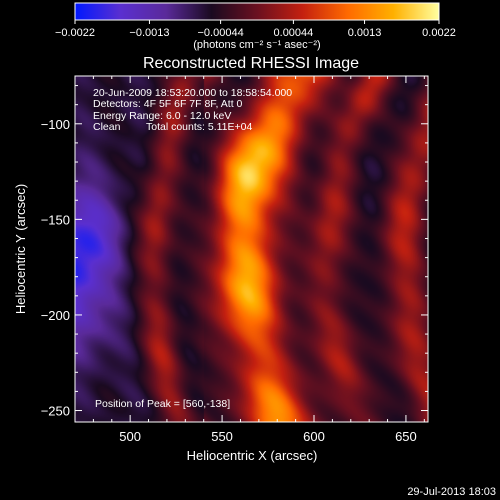 The image size is (500, 500). What do you see at coordinates (365, 33) in the screenshot?
I see `colorbar-tick-label: 0.0013` at bounding box center [365, 33].